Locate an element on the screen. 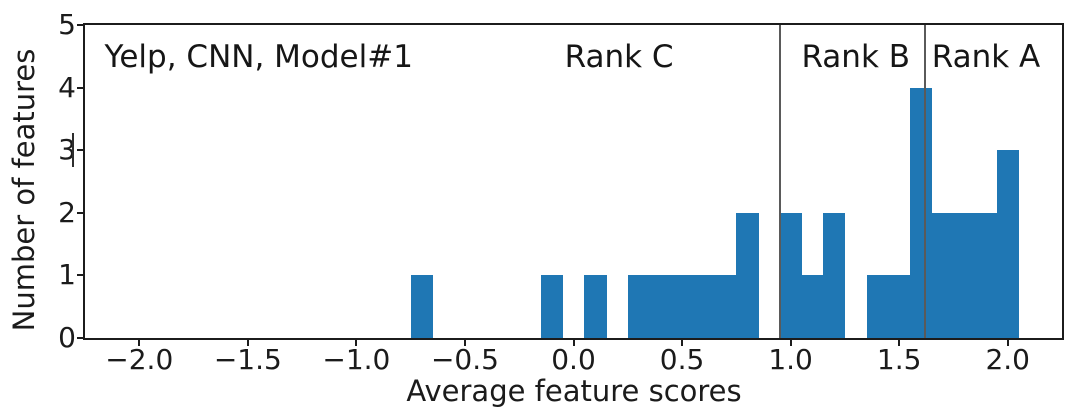  x-tick-label: 2.0 is located at coordinates (1007, 359).